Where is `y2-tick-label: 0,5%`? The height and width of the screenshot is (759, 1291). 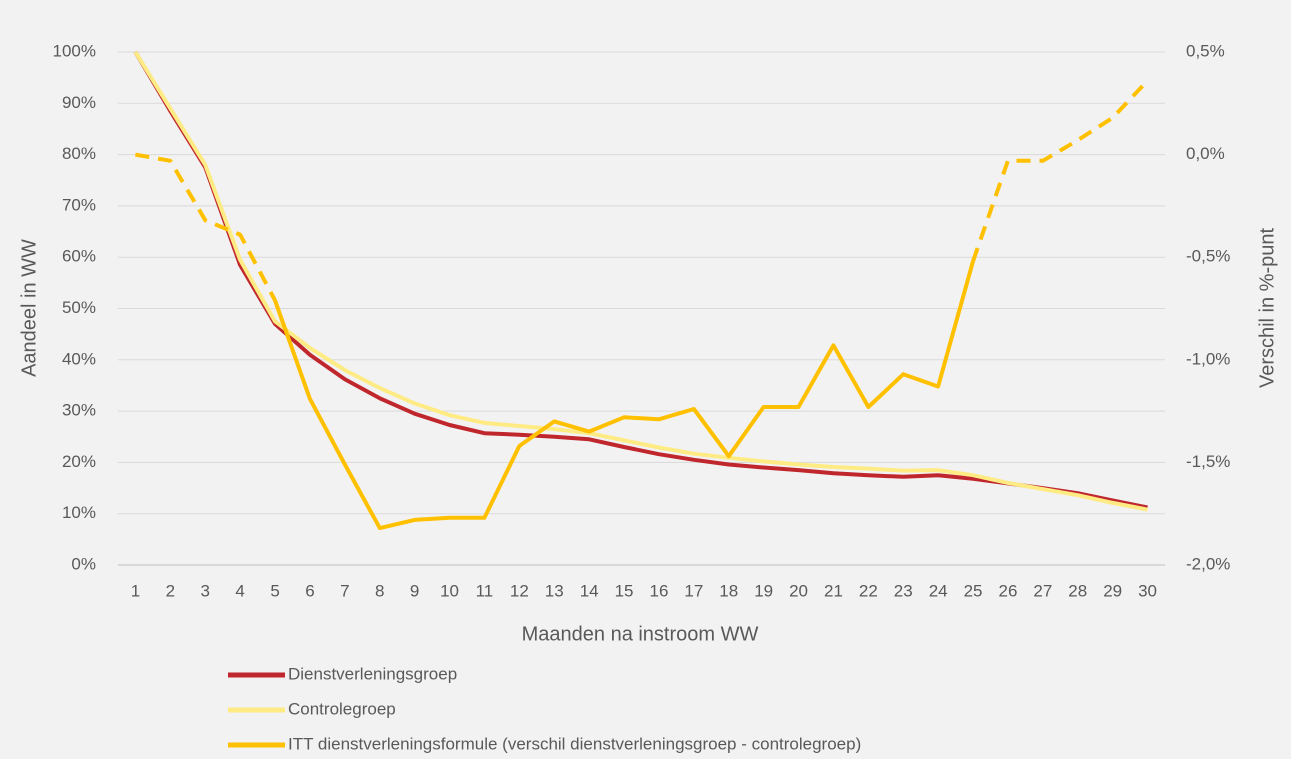 y2-tick-label: 0,5% is located at coordinates (1205, 50).